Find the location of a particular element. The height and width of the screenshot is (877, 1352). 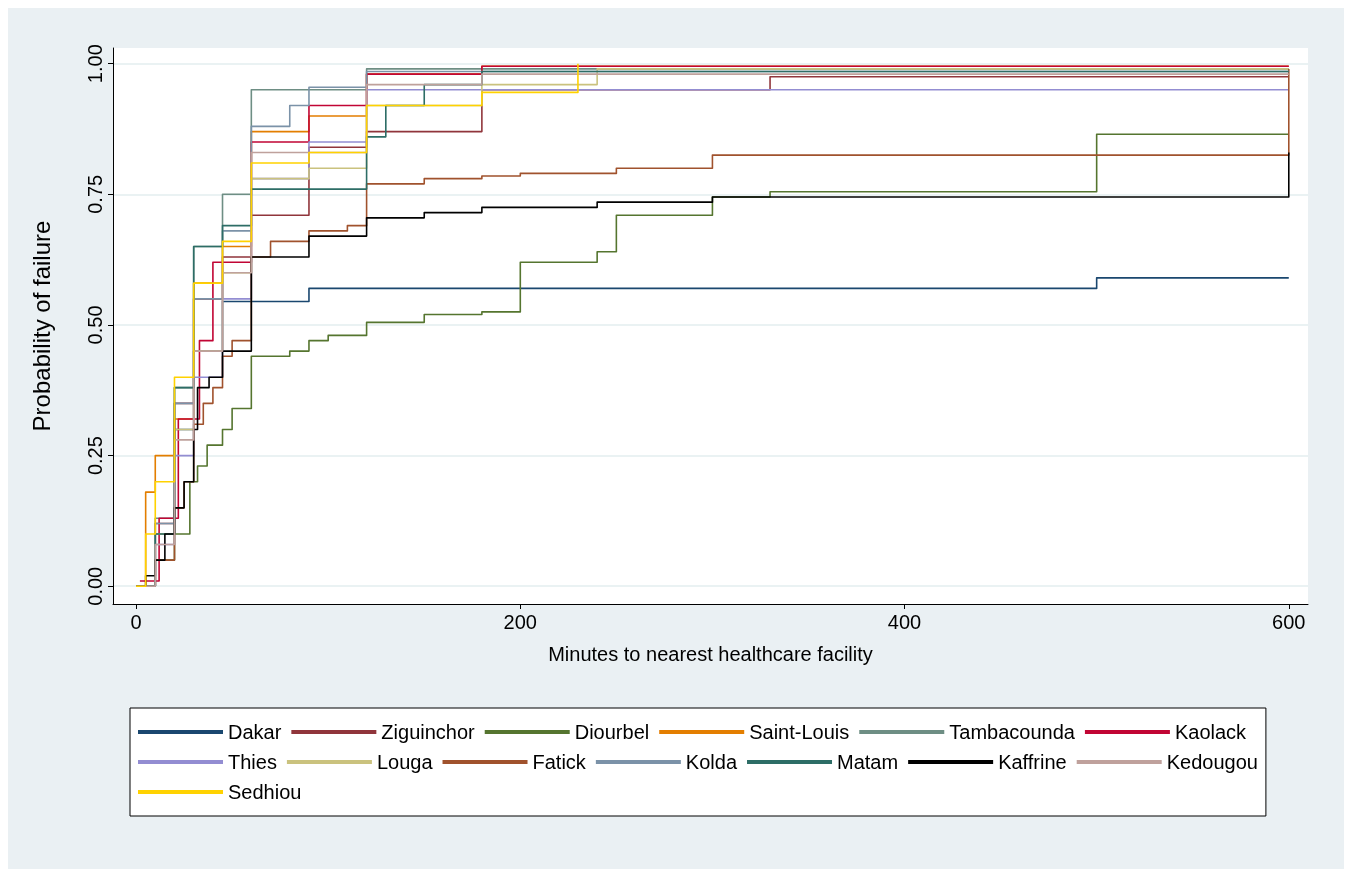

y-axis-title: Probability of failure is located at coordinates (41, 326).